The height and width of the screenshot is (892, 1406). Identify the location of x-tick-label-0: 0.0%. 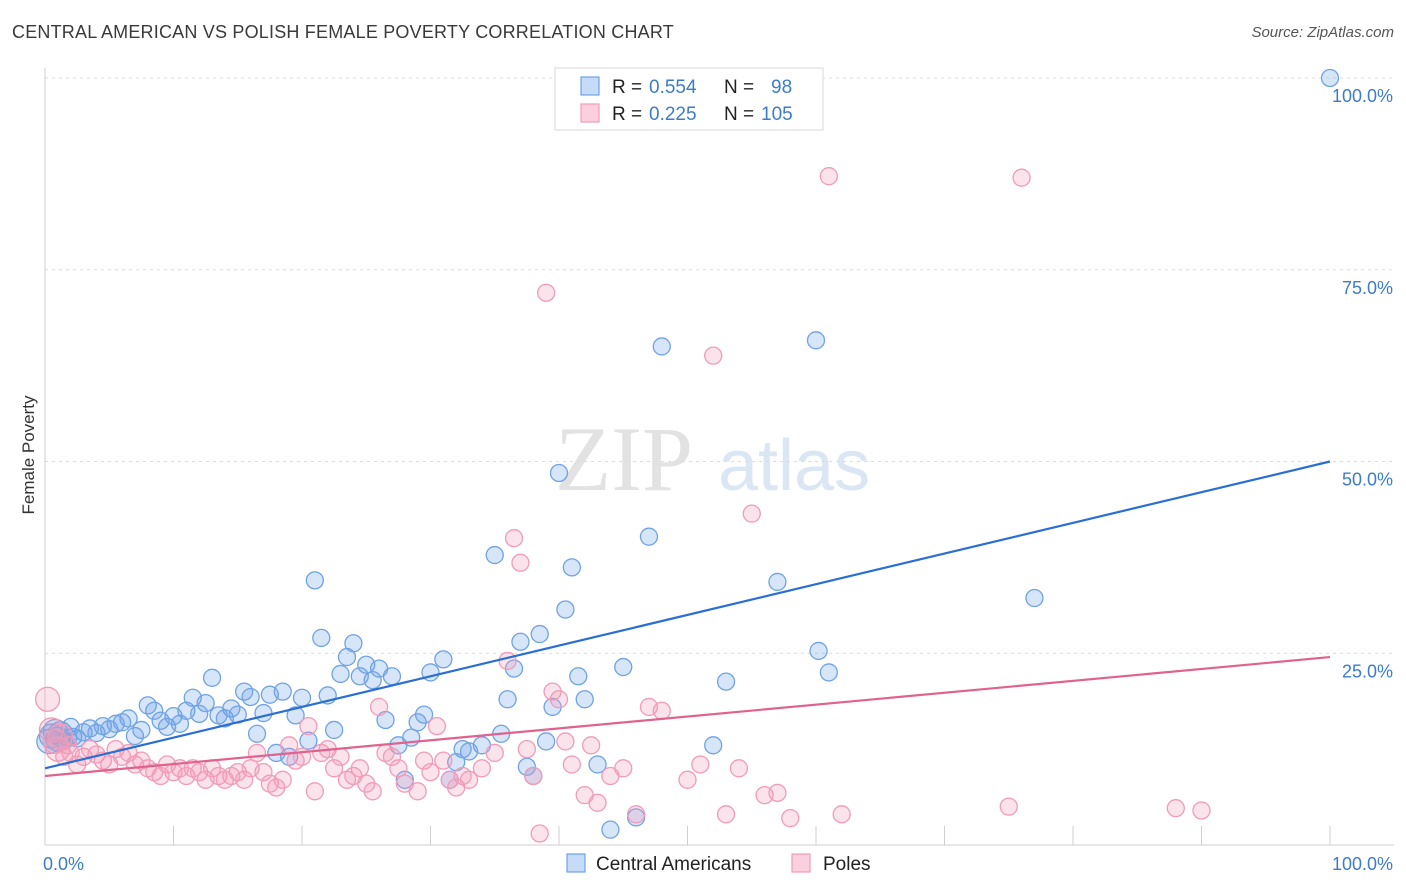
(63, 864).